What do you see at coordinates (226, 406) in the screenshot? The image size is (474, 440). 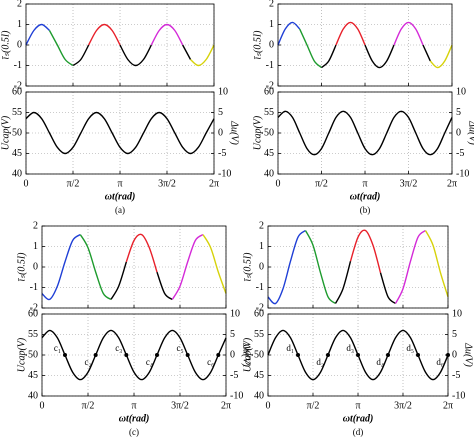 I see `x-tick-label: 2π` at bounding box center [226, 406].